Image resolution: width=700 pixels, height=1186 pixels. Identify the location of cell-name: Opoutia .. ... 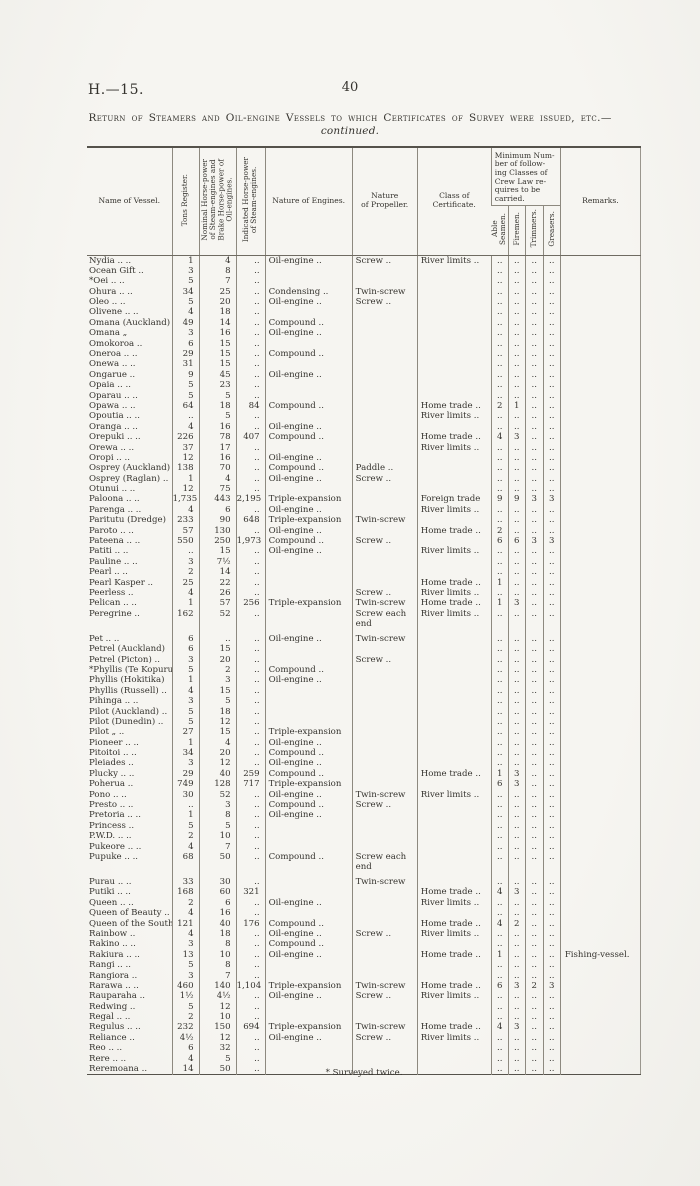
(114, 416).